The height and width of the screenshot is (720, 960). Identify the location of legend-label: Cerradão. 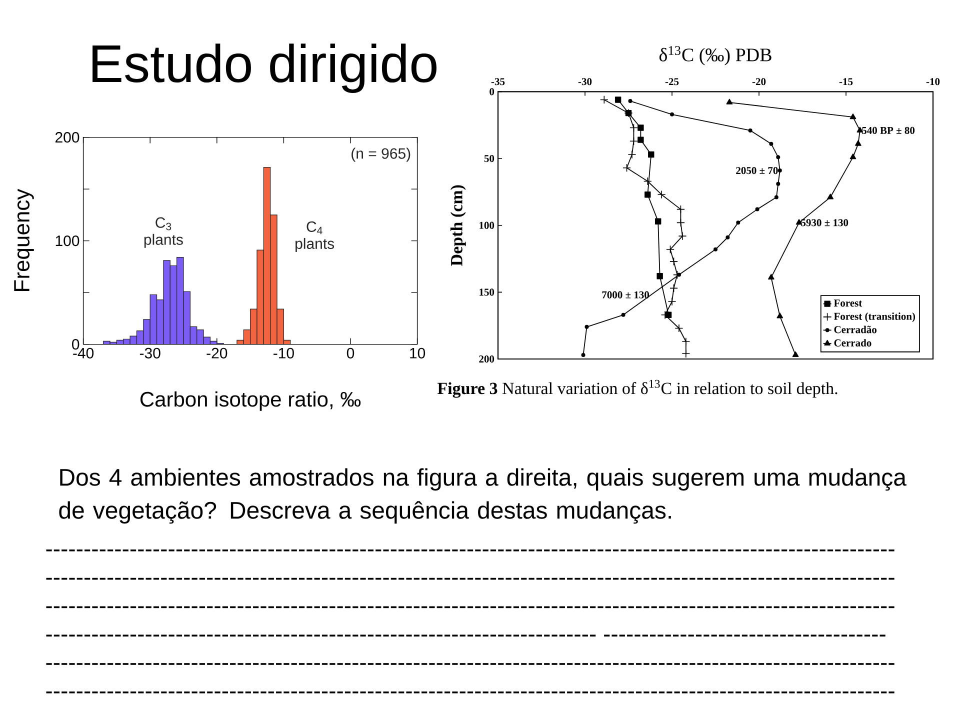
(855, 330).